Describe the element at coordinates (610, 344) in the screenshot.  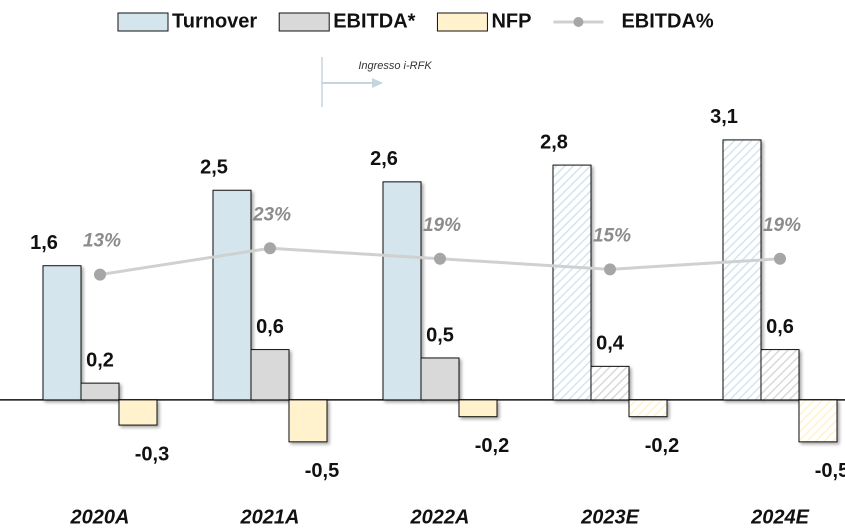
I see `value-label: 0,4` at that location.